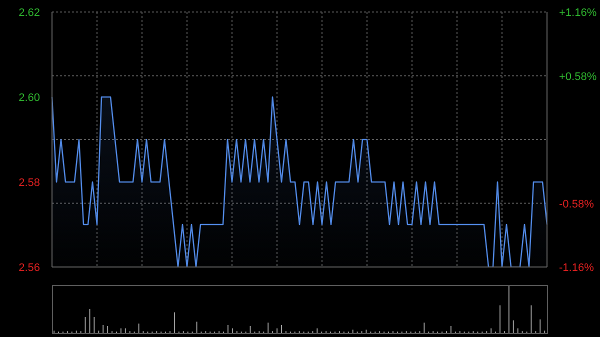  Describe the element at coordinates (578, 13) in the screenshot. I see `y2-tick-label: +1.16%` at that location.